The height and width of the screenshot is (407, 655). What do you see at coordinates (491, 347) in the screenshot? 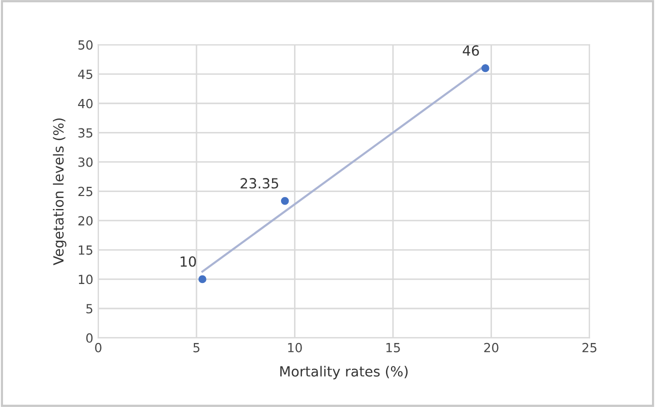
I see `x-tick-label: 20` at bounding box center [491, 347].